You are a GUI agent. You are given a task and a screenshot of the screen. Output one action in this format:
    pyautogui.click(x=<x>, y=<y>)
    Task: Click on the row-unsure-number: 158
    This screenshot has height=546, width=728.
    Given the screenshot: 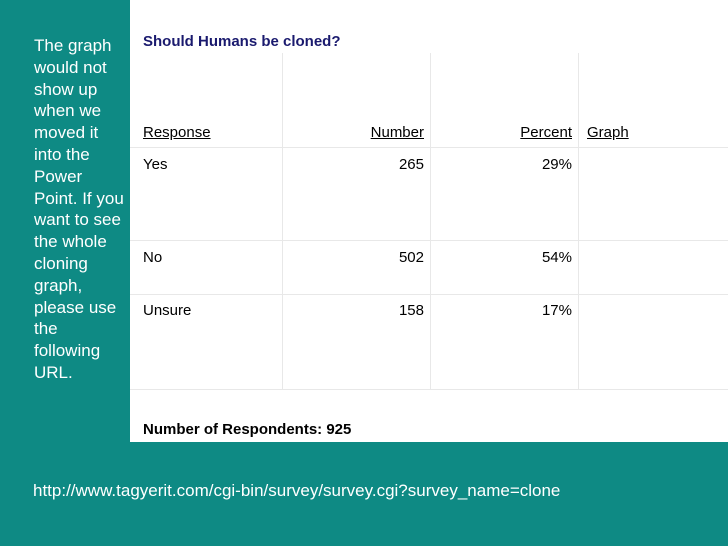 What is the action you would take?
    pyautogui.click(x=411, y=310)
    